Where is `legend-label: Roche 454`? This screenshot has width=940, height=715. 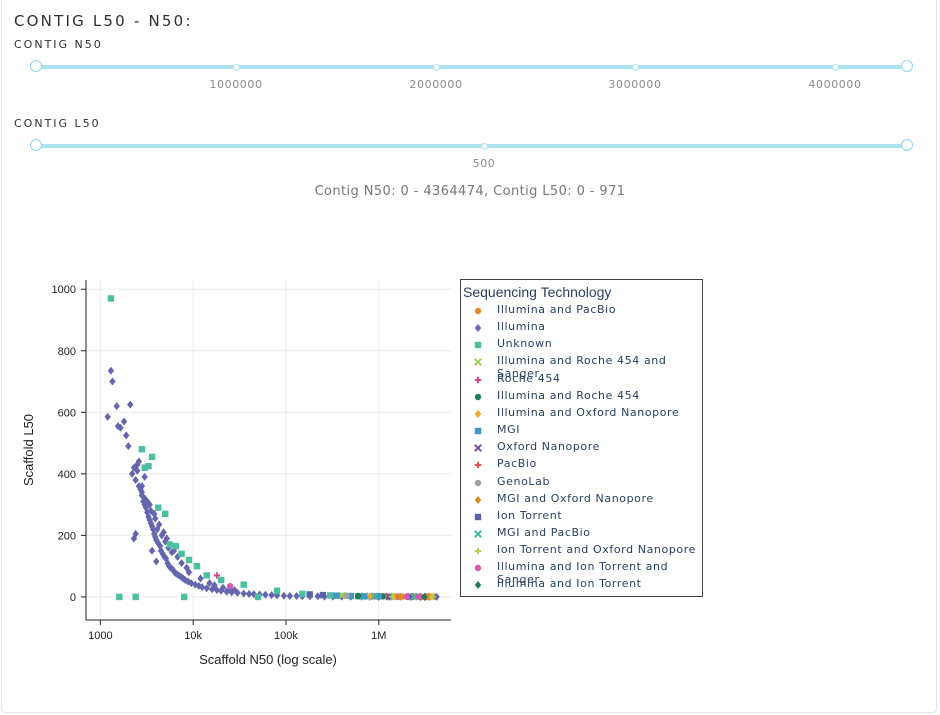
legend-label: Roche 454 is located at coordinates (529, 378).